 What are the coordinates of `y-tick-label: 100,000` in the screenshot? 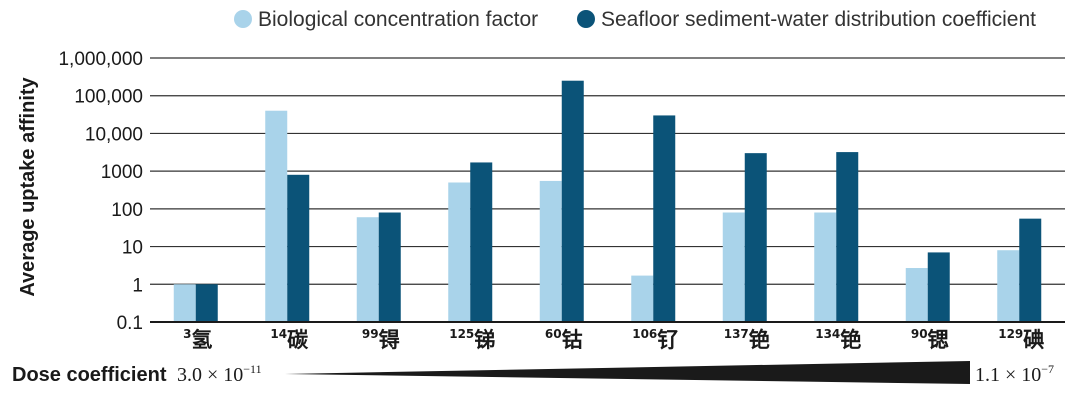 It's located at (108, 97).